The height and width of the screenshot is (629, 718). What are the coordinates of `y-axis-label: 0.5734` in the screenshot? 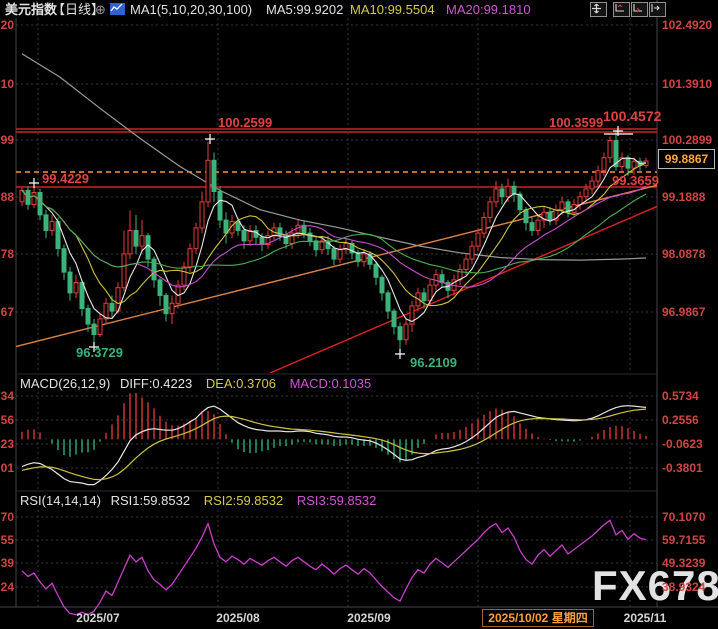 It's located at (680, 396).